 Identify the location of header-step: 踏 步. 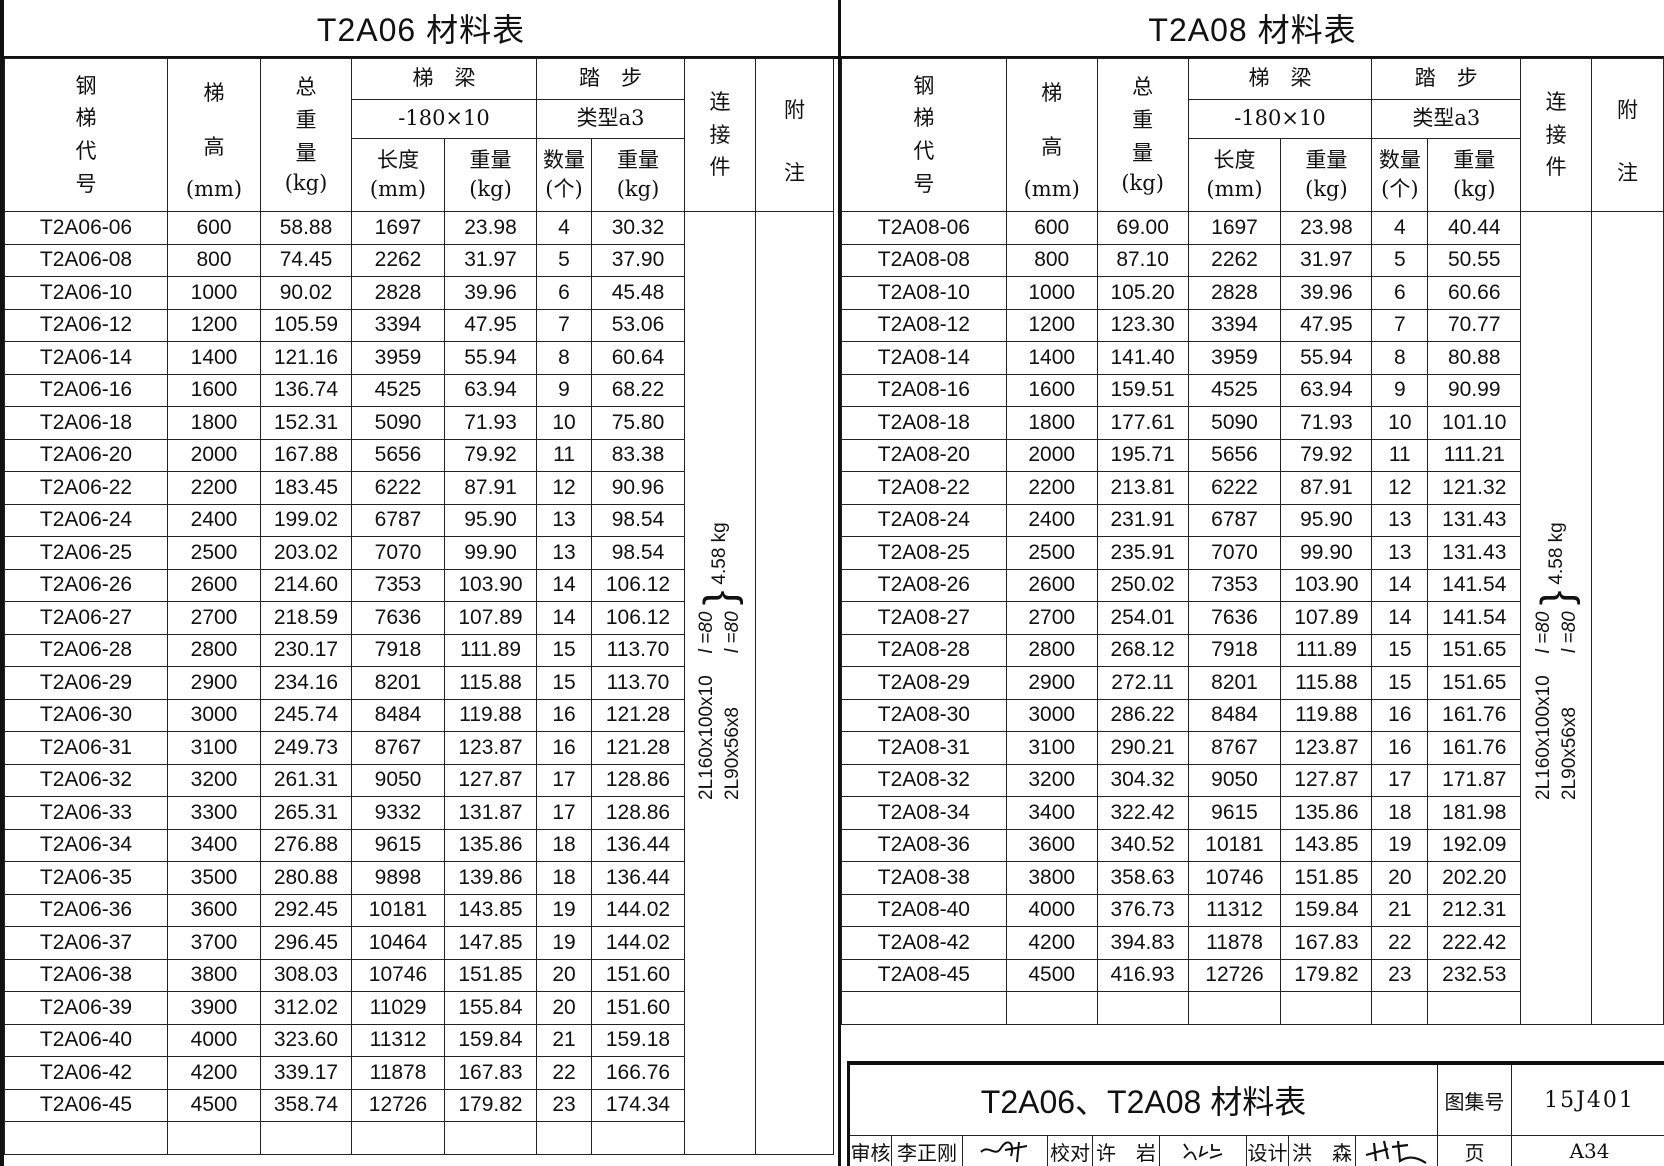
(610, 79).